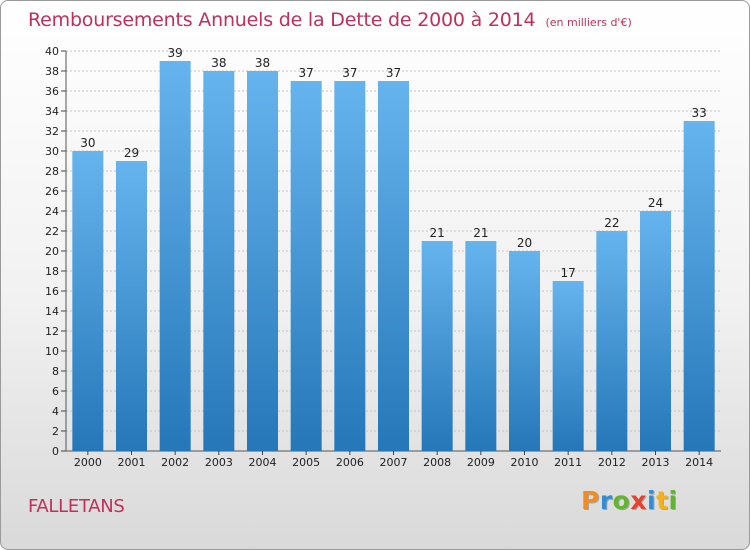 The width and height of the screenshot is (750, 550). What do you see at coordinates (55, 371) in the screenshot?
I see `y-tick-label: 8` at bounding box center [55, 371].